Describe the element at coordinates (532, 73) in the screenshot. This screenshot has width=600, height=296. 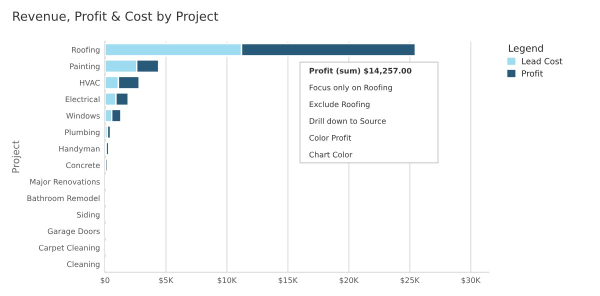
I see `legend-label: Profit` at that location.